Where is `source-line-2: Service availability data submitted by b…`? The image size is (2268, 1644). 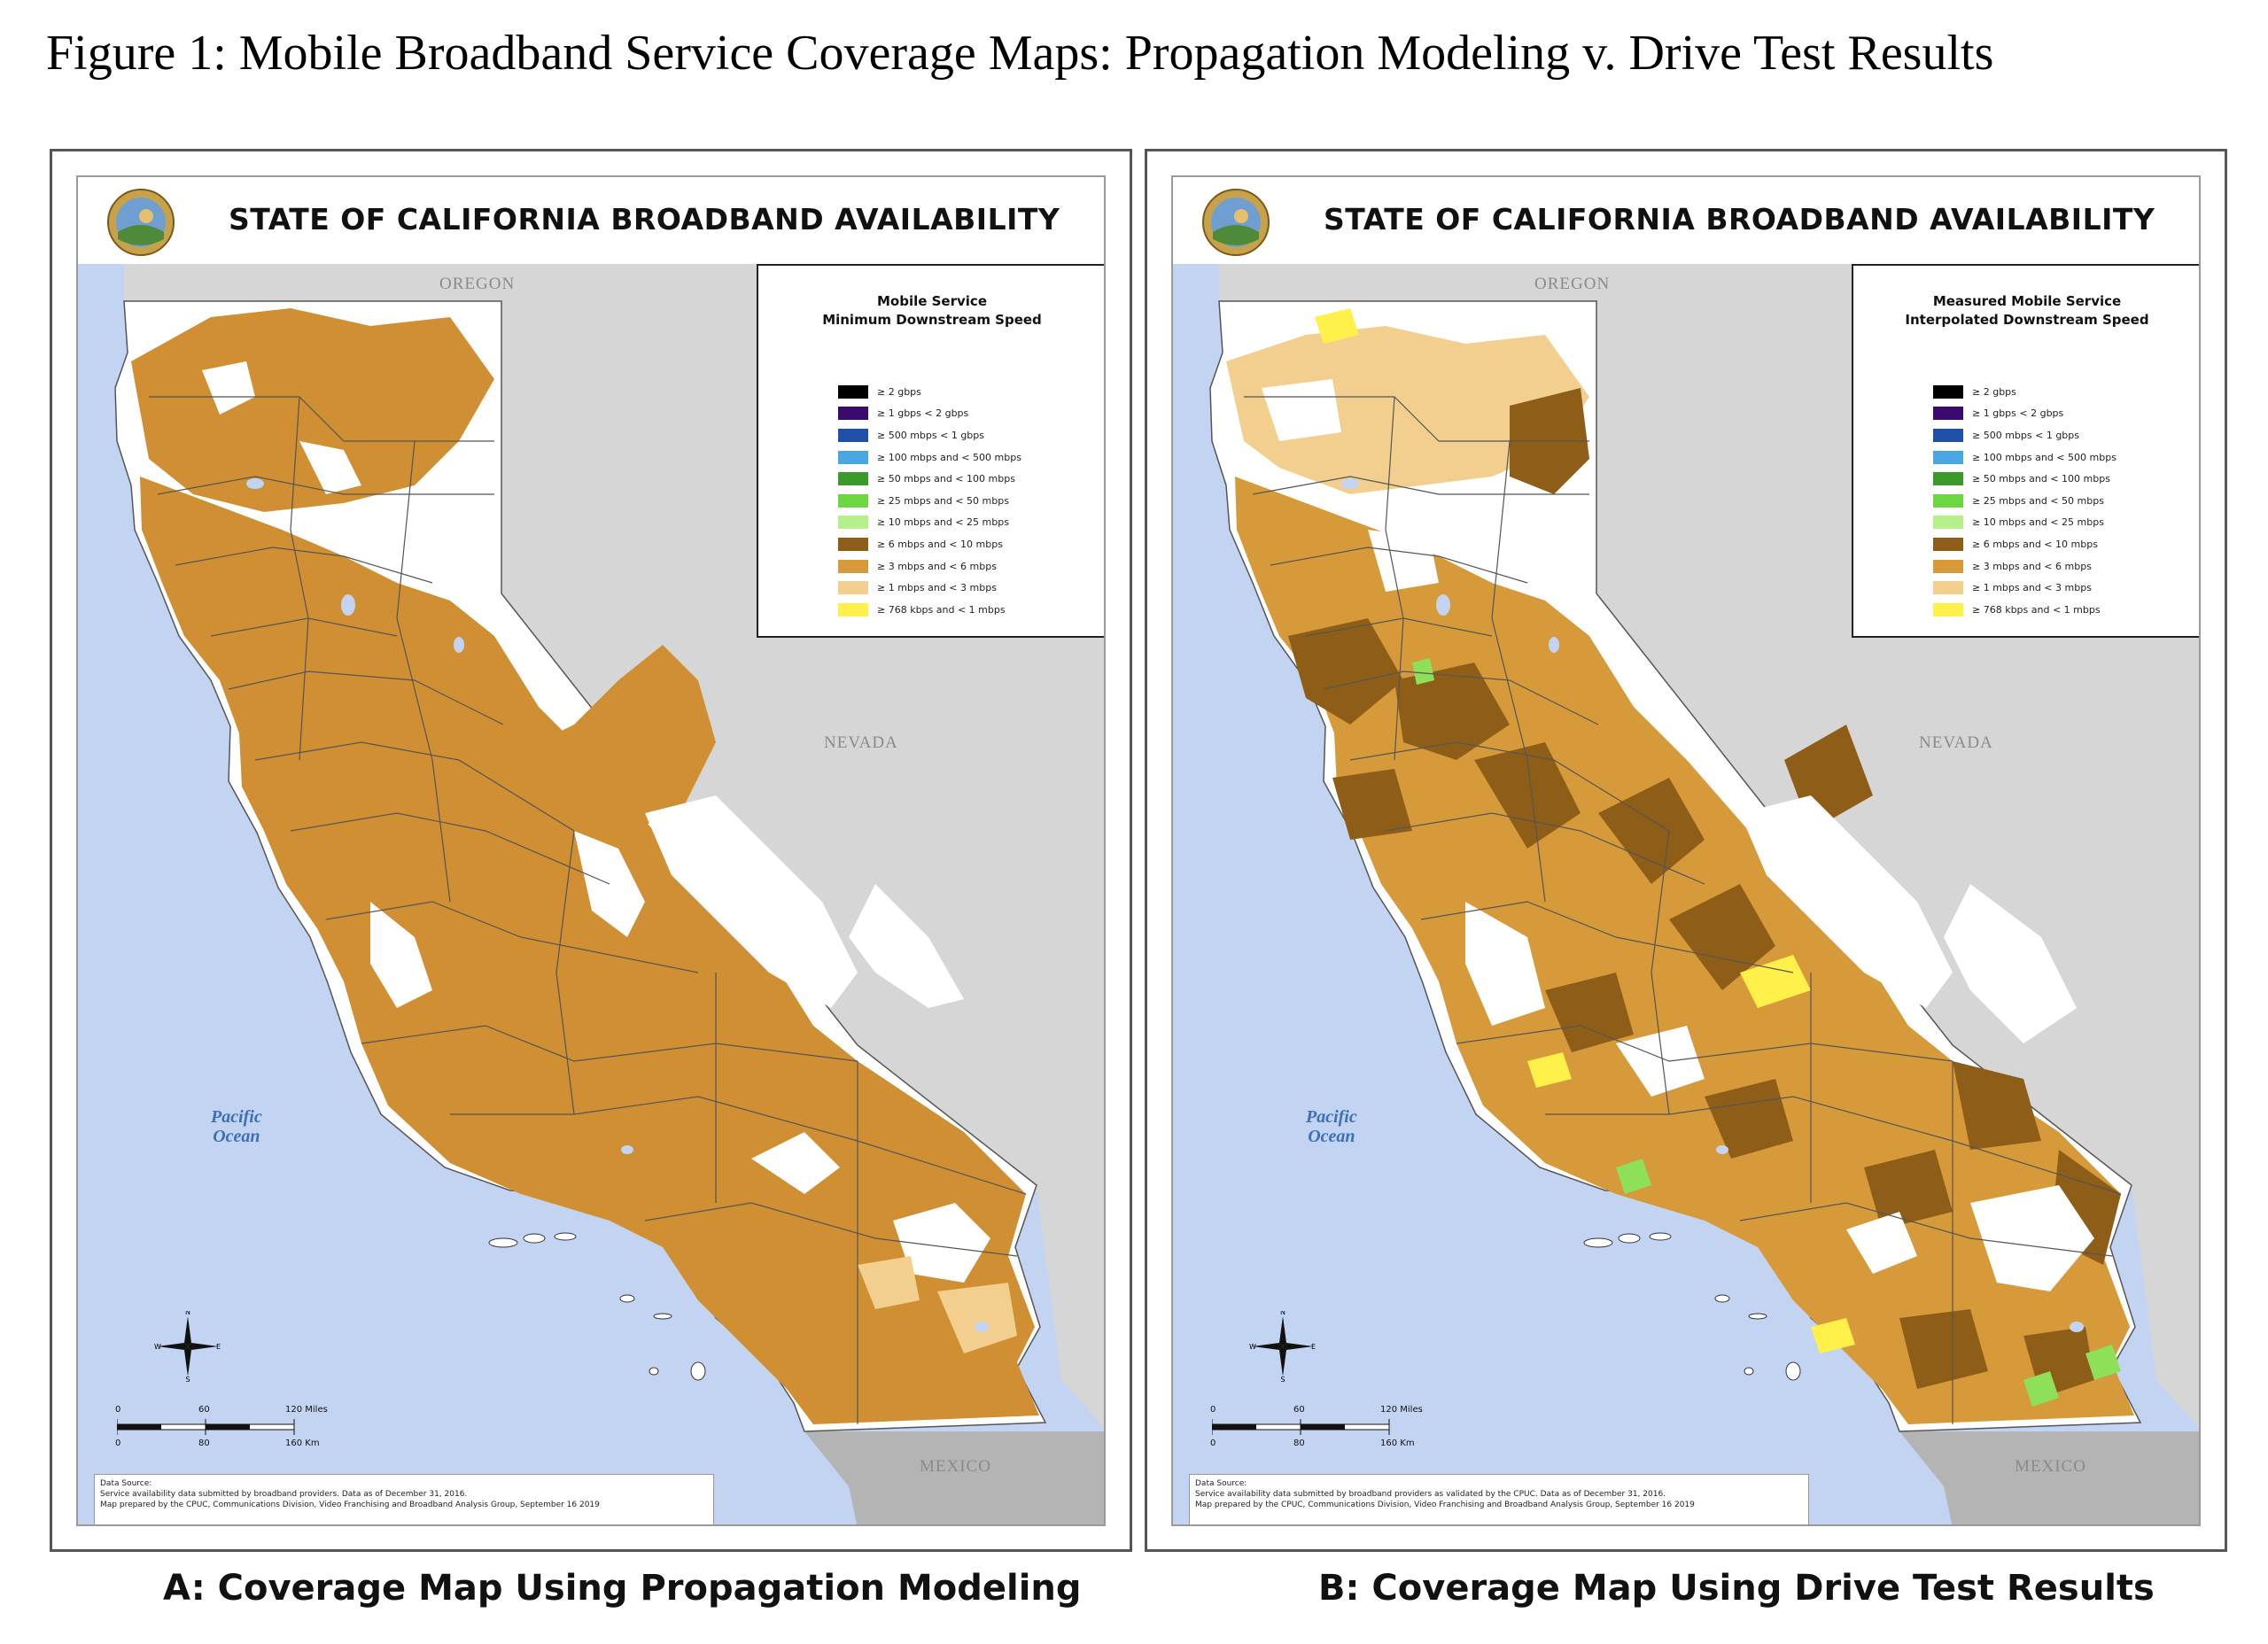 source-line-2: Service availability data submitted by b… is located at coordinates (1430, 1494).